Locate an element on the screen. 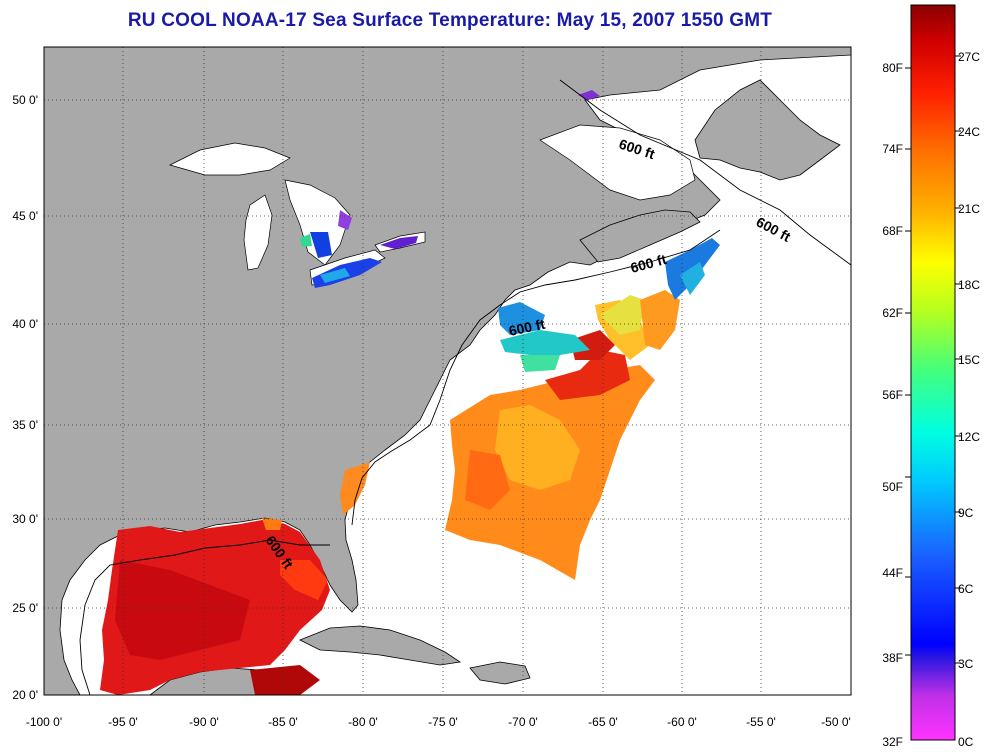 This screenshot has width=984, height=754. lon-tick-label: -65 0' is located at coordinates (603, 722).